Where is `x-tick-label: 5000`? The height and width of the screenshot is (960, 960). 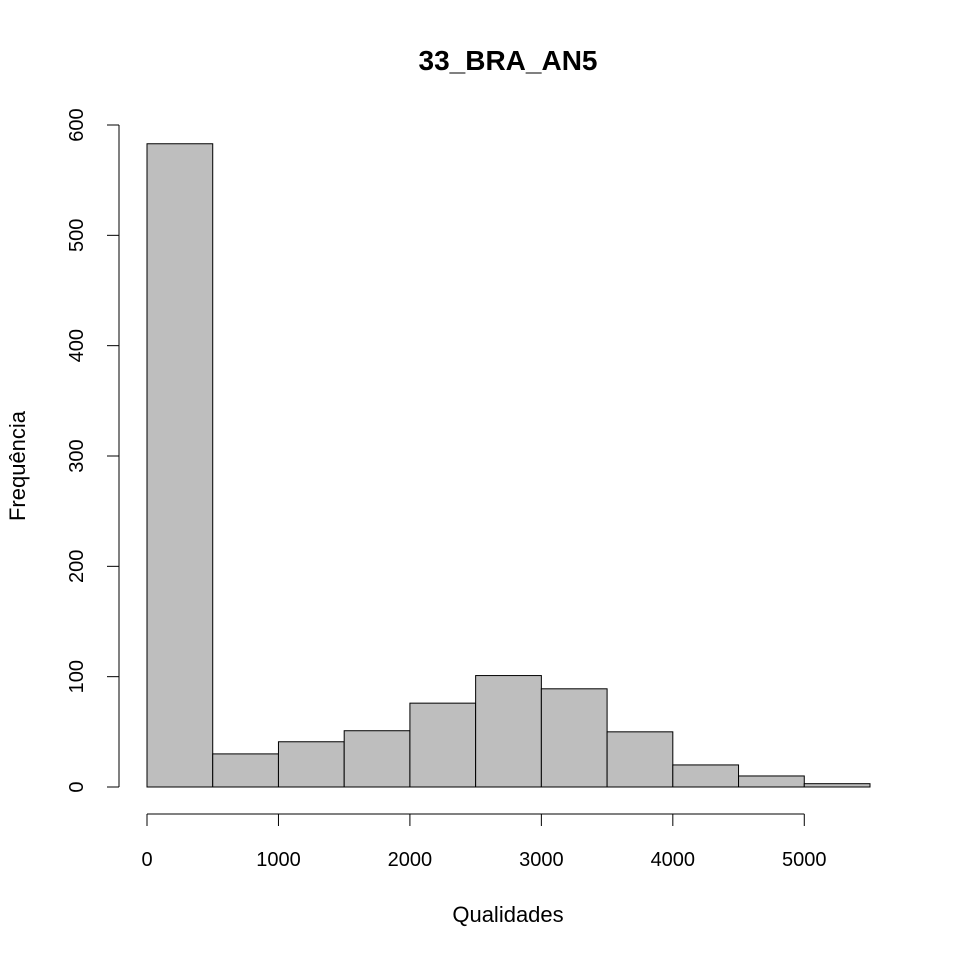 x-tick-label: 5000 is located at coordinates (804, 860).